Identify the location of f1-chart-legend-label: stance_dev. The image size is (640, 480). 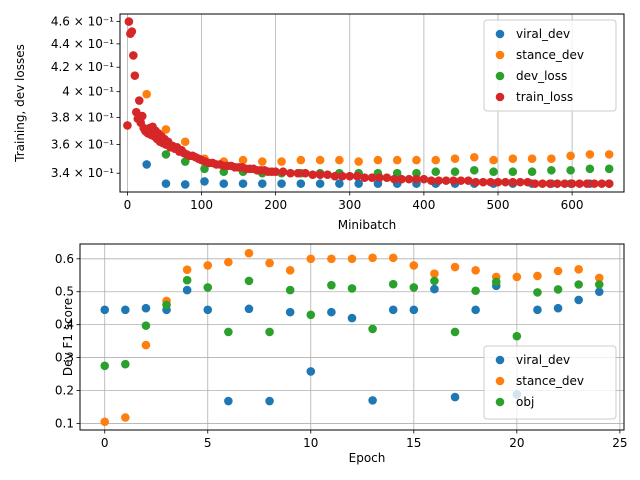
(550, 381).